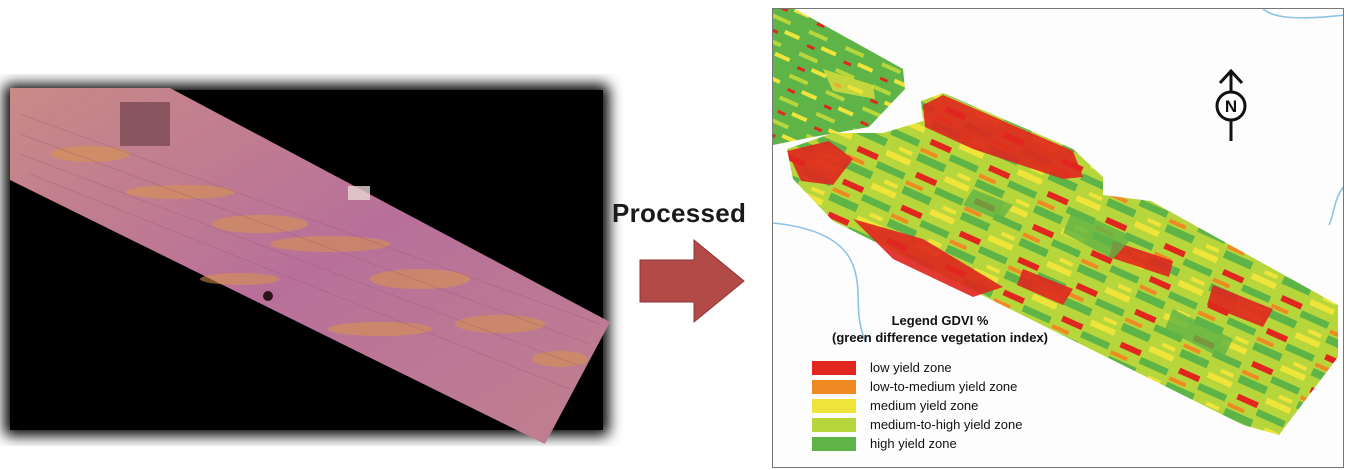  What do you see at coordinates (911, 367) in the screenshot?
I see `legend-label: low yield zone` at bounding box center [911, 367].